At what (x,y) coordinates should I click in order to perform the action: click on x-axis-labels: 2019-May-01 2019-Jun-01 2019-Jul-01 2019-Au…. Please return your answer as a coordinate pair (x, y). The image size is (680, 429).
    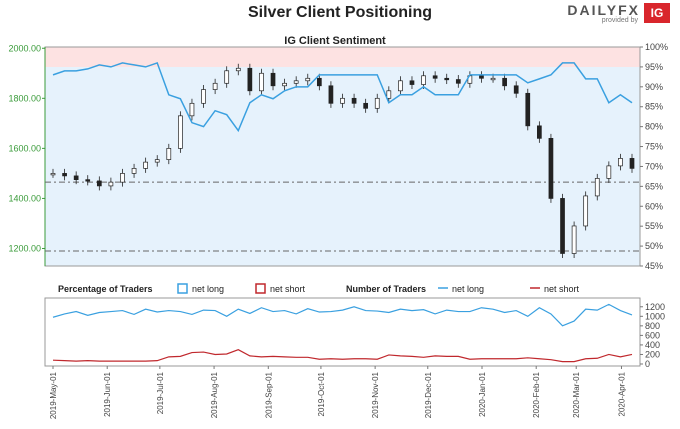
    Looking at the image, I should click on (337, 392).